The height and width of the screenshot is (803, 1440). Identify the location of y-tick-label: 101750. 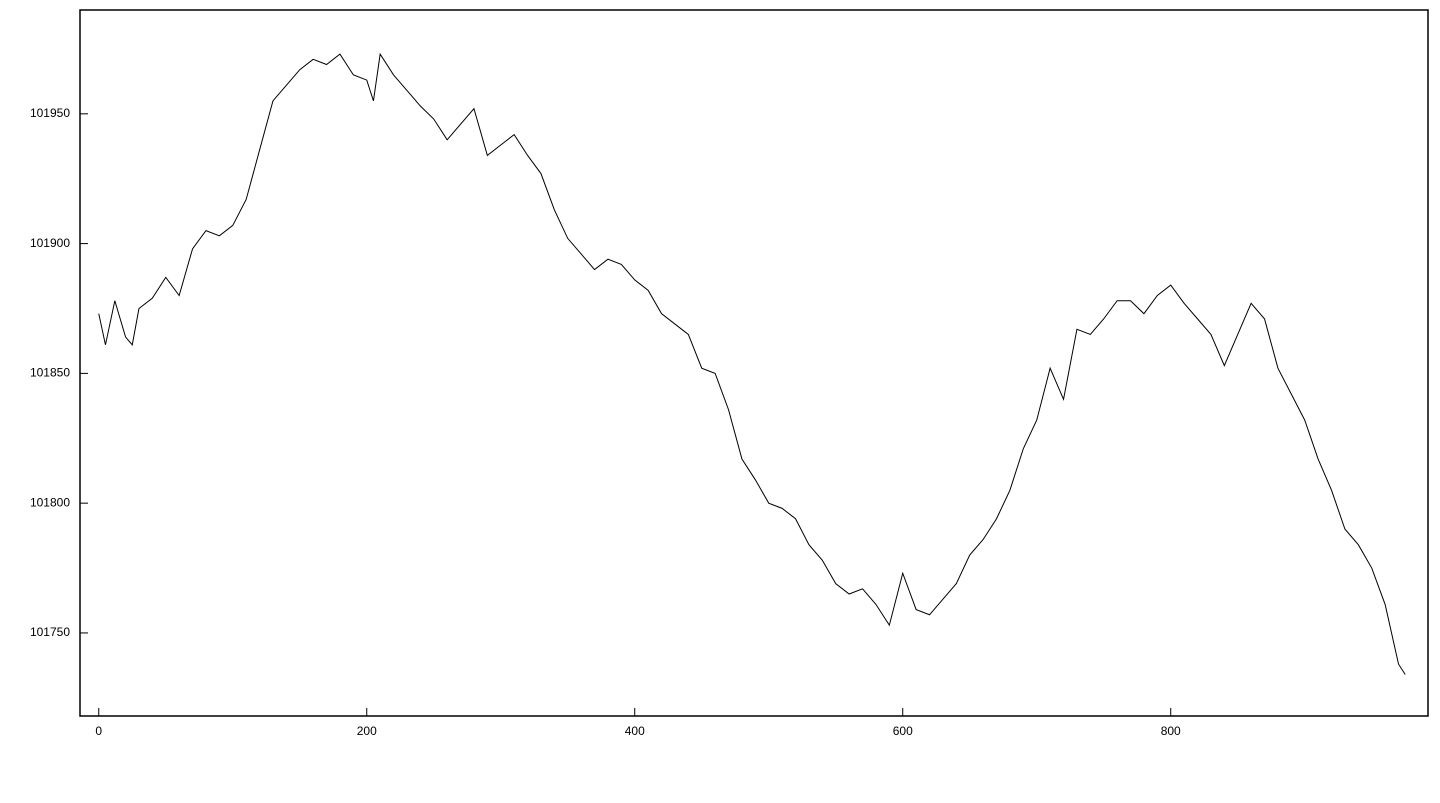
(50, 632).